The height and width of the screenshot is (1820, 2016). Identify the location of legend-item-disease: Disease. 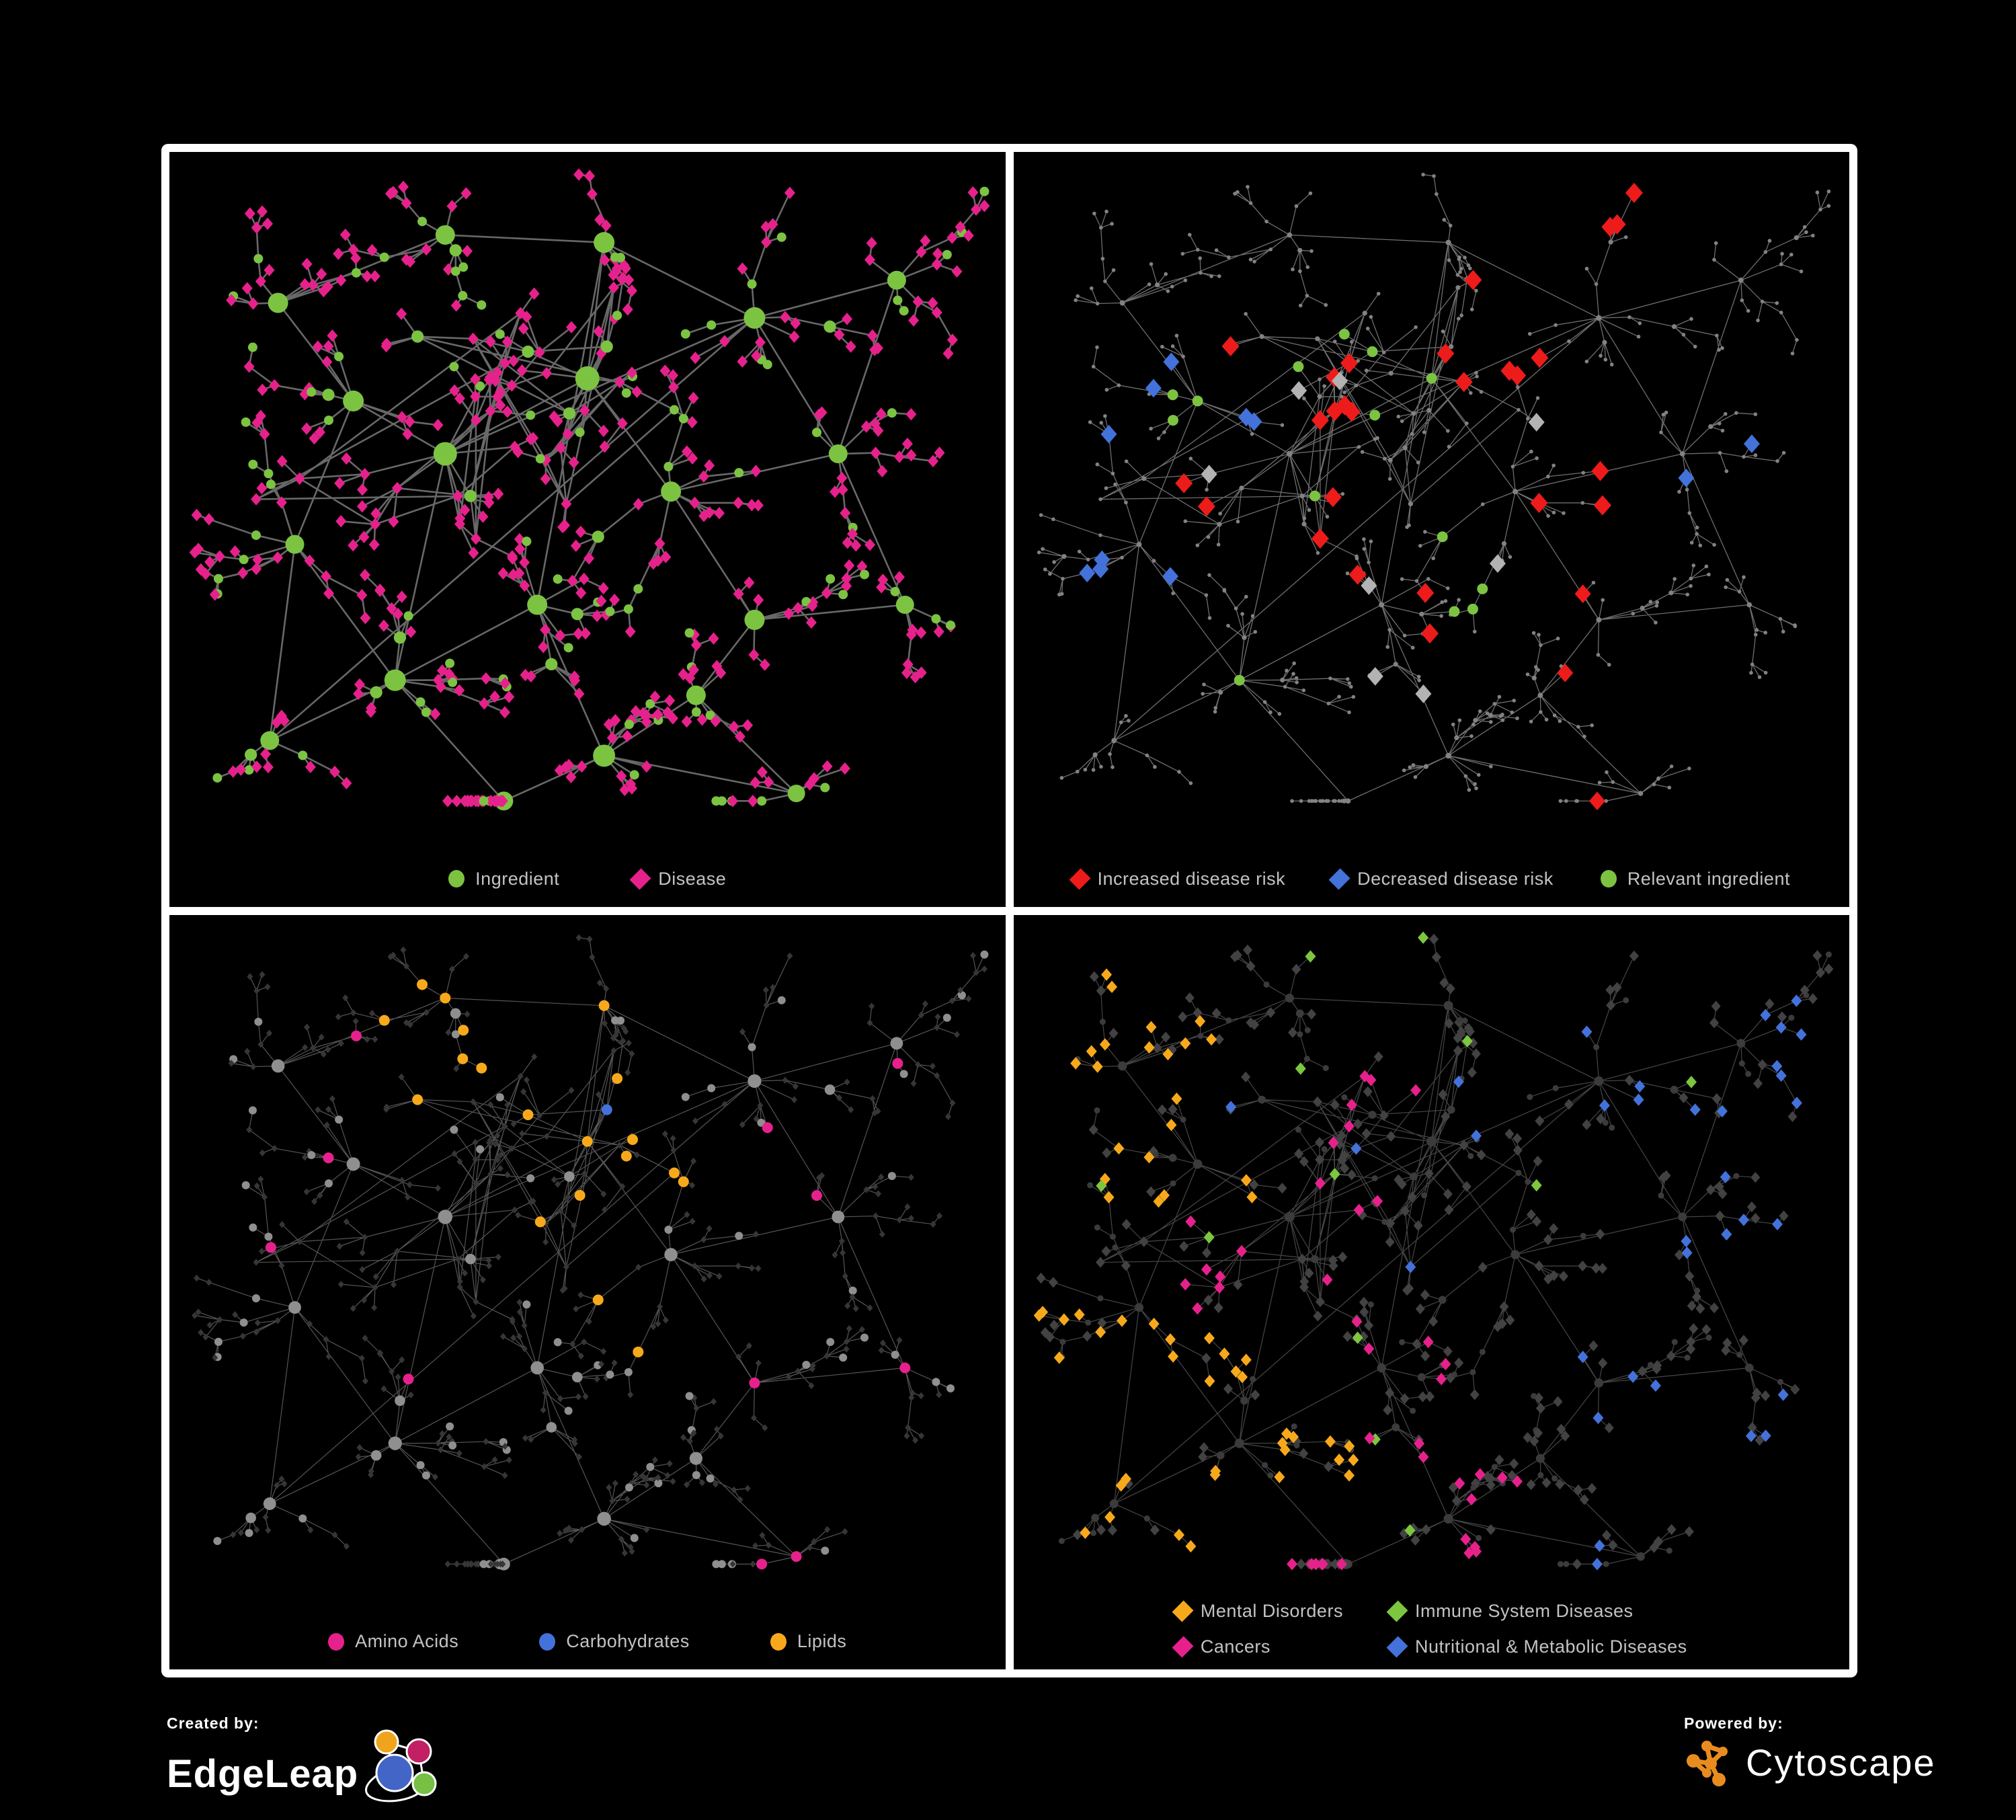
(678, 878).